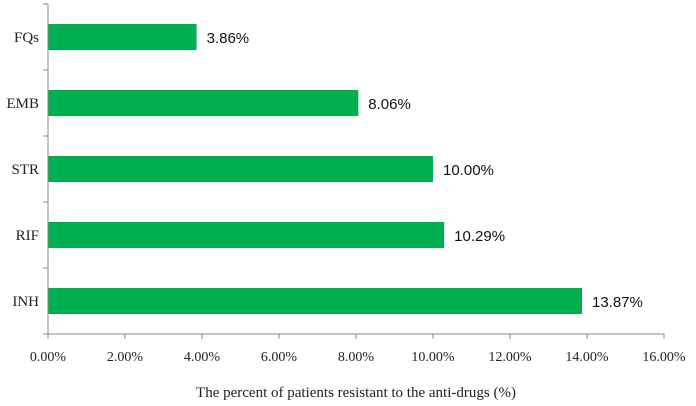  I want to click on x-tick-label: 6.00%, so click(279, 357).